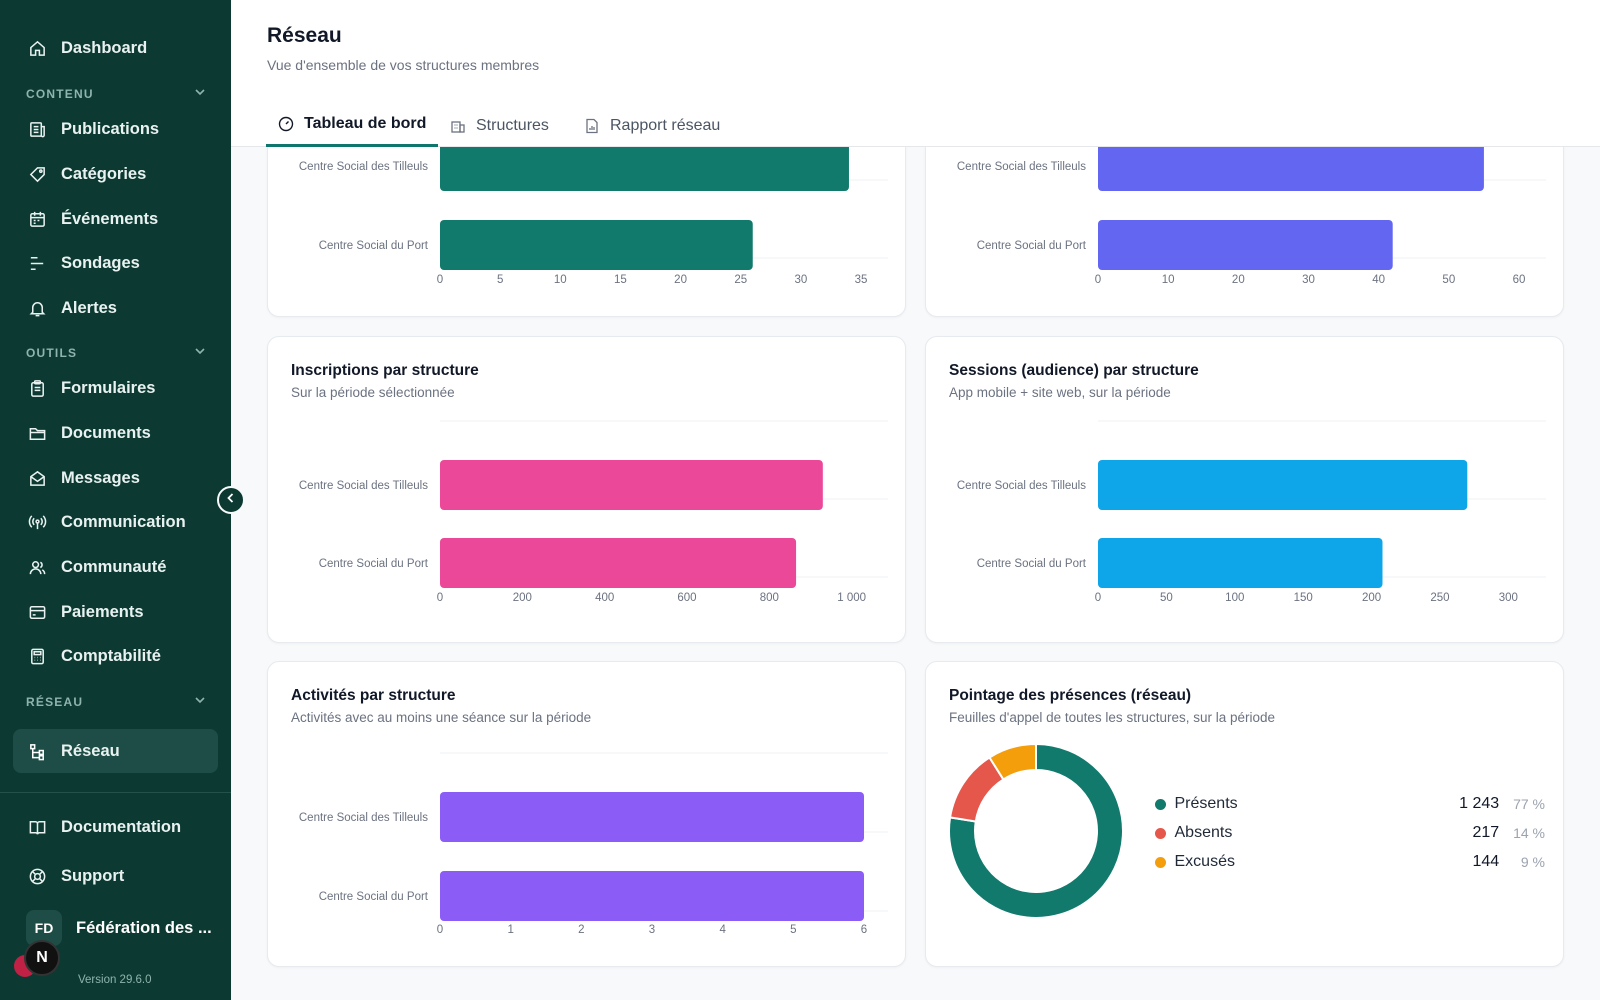 The height and width of the screenshot is (1000, 1600). I want to click on tick-label: 1, so click(510, 930).